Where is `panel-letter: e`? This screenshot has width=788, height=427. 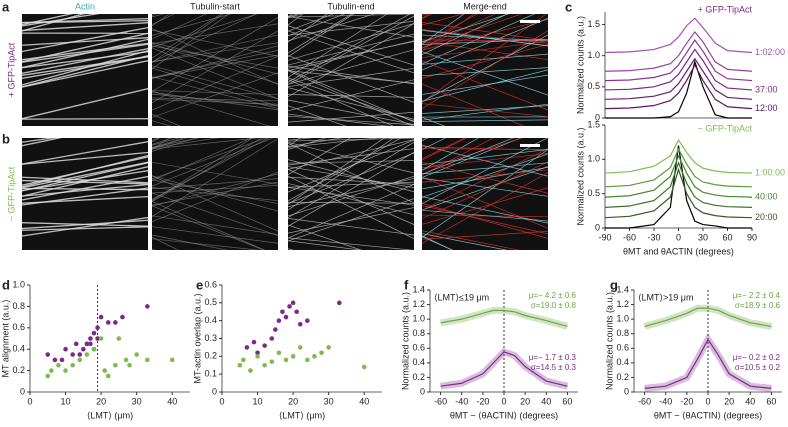
panel-letter: e is located at coordinates (199, 284).